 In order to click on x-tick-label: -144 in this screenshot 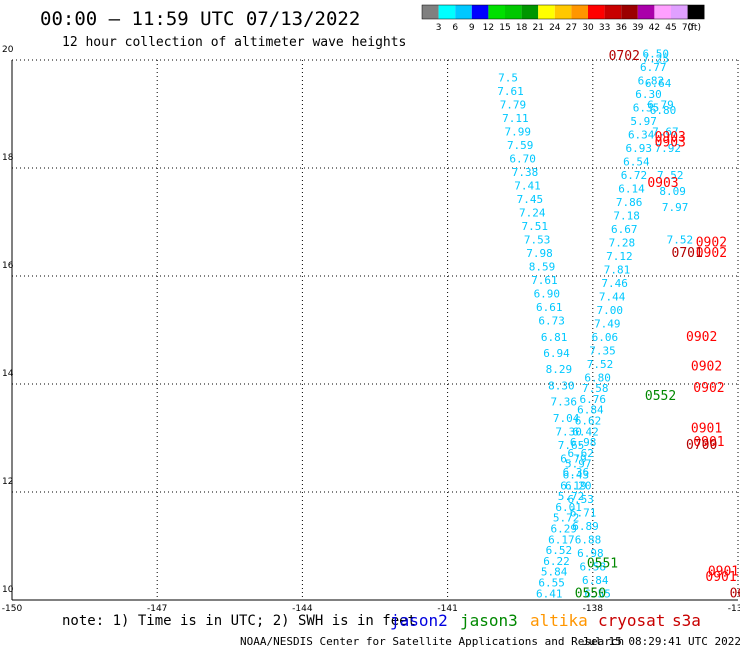, I will do `click(302, 609)`.